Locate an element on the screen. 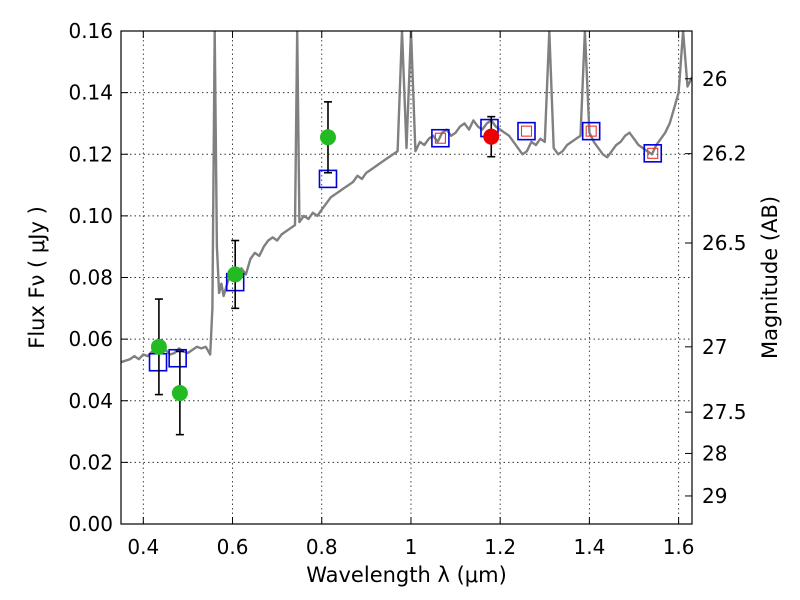  x-tick-label: 0.4 is located at coordinates (143, 547).